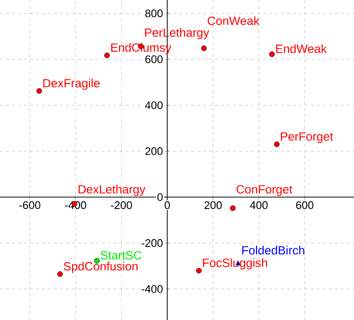 This screenshot has height=320, width=354. Describe the element at coordinates (152, 289) in the screenshot. I see `y-tick-label: -400` at that location.